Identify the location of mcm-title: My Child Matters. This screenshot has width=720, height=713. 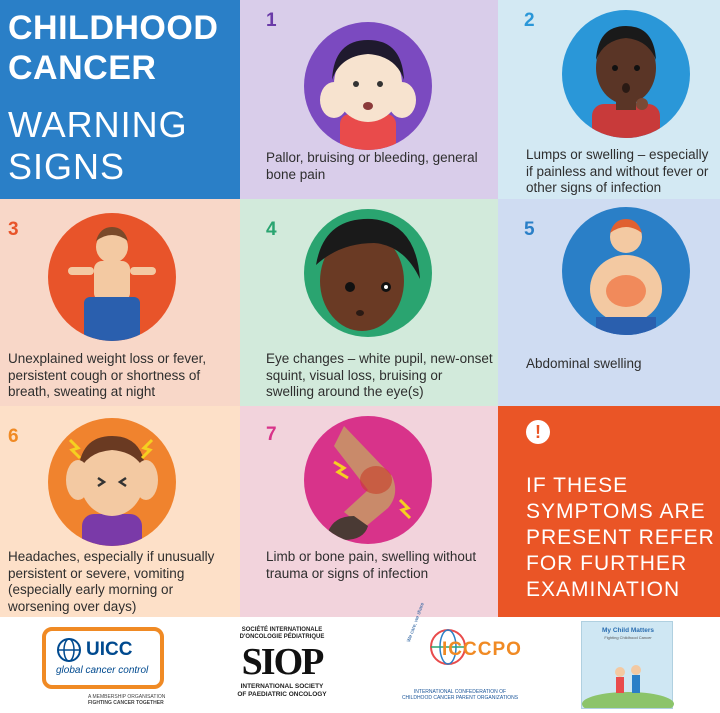
(627, 630).